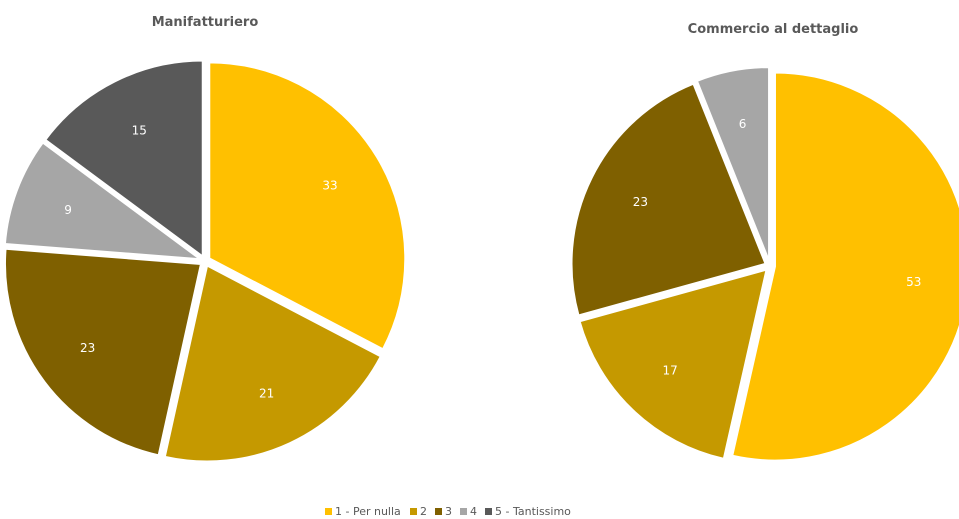 The width and height of the screenshot is (959, 519). What do you see at coordinates (773, 29) in the screenshot?
I see `chart-title-commercio: Commercio al dettaglio` at bounding box center [773, 29].